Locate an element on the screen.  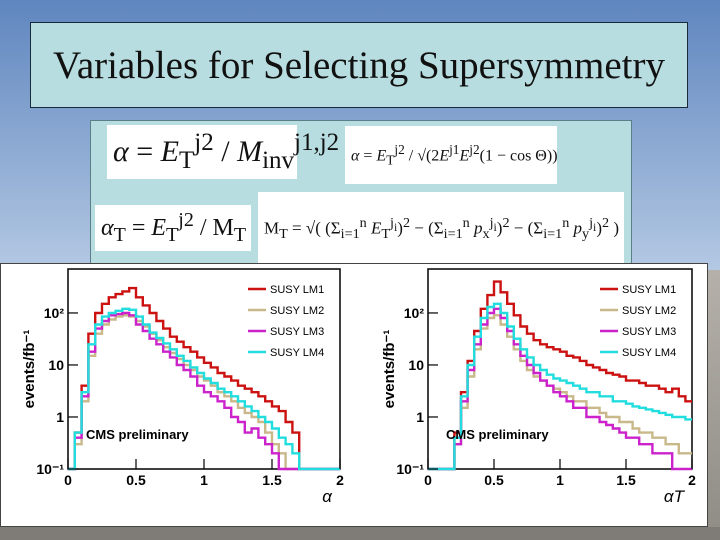
x-axis-label: α is located at coordinates (327, 496).